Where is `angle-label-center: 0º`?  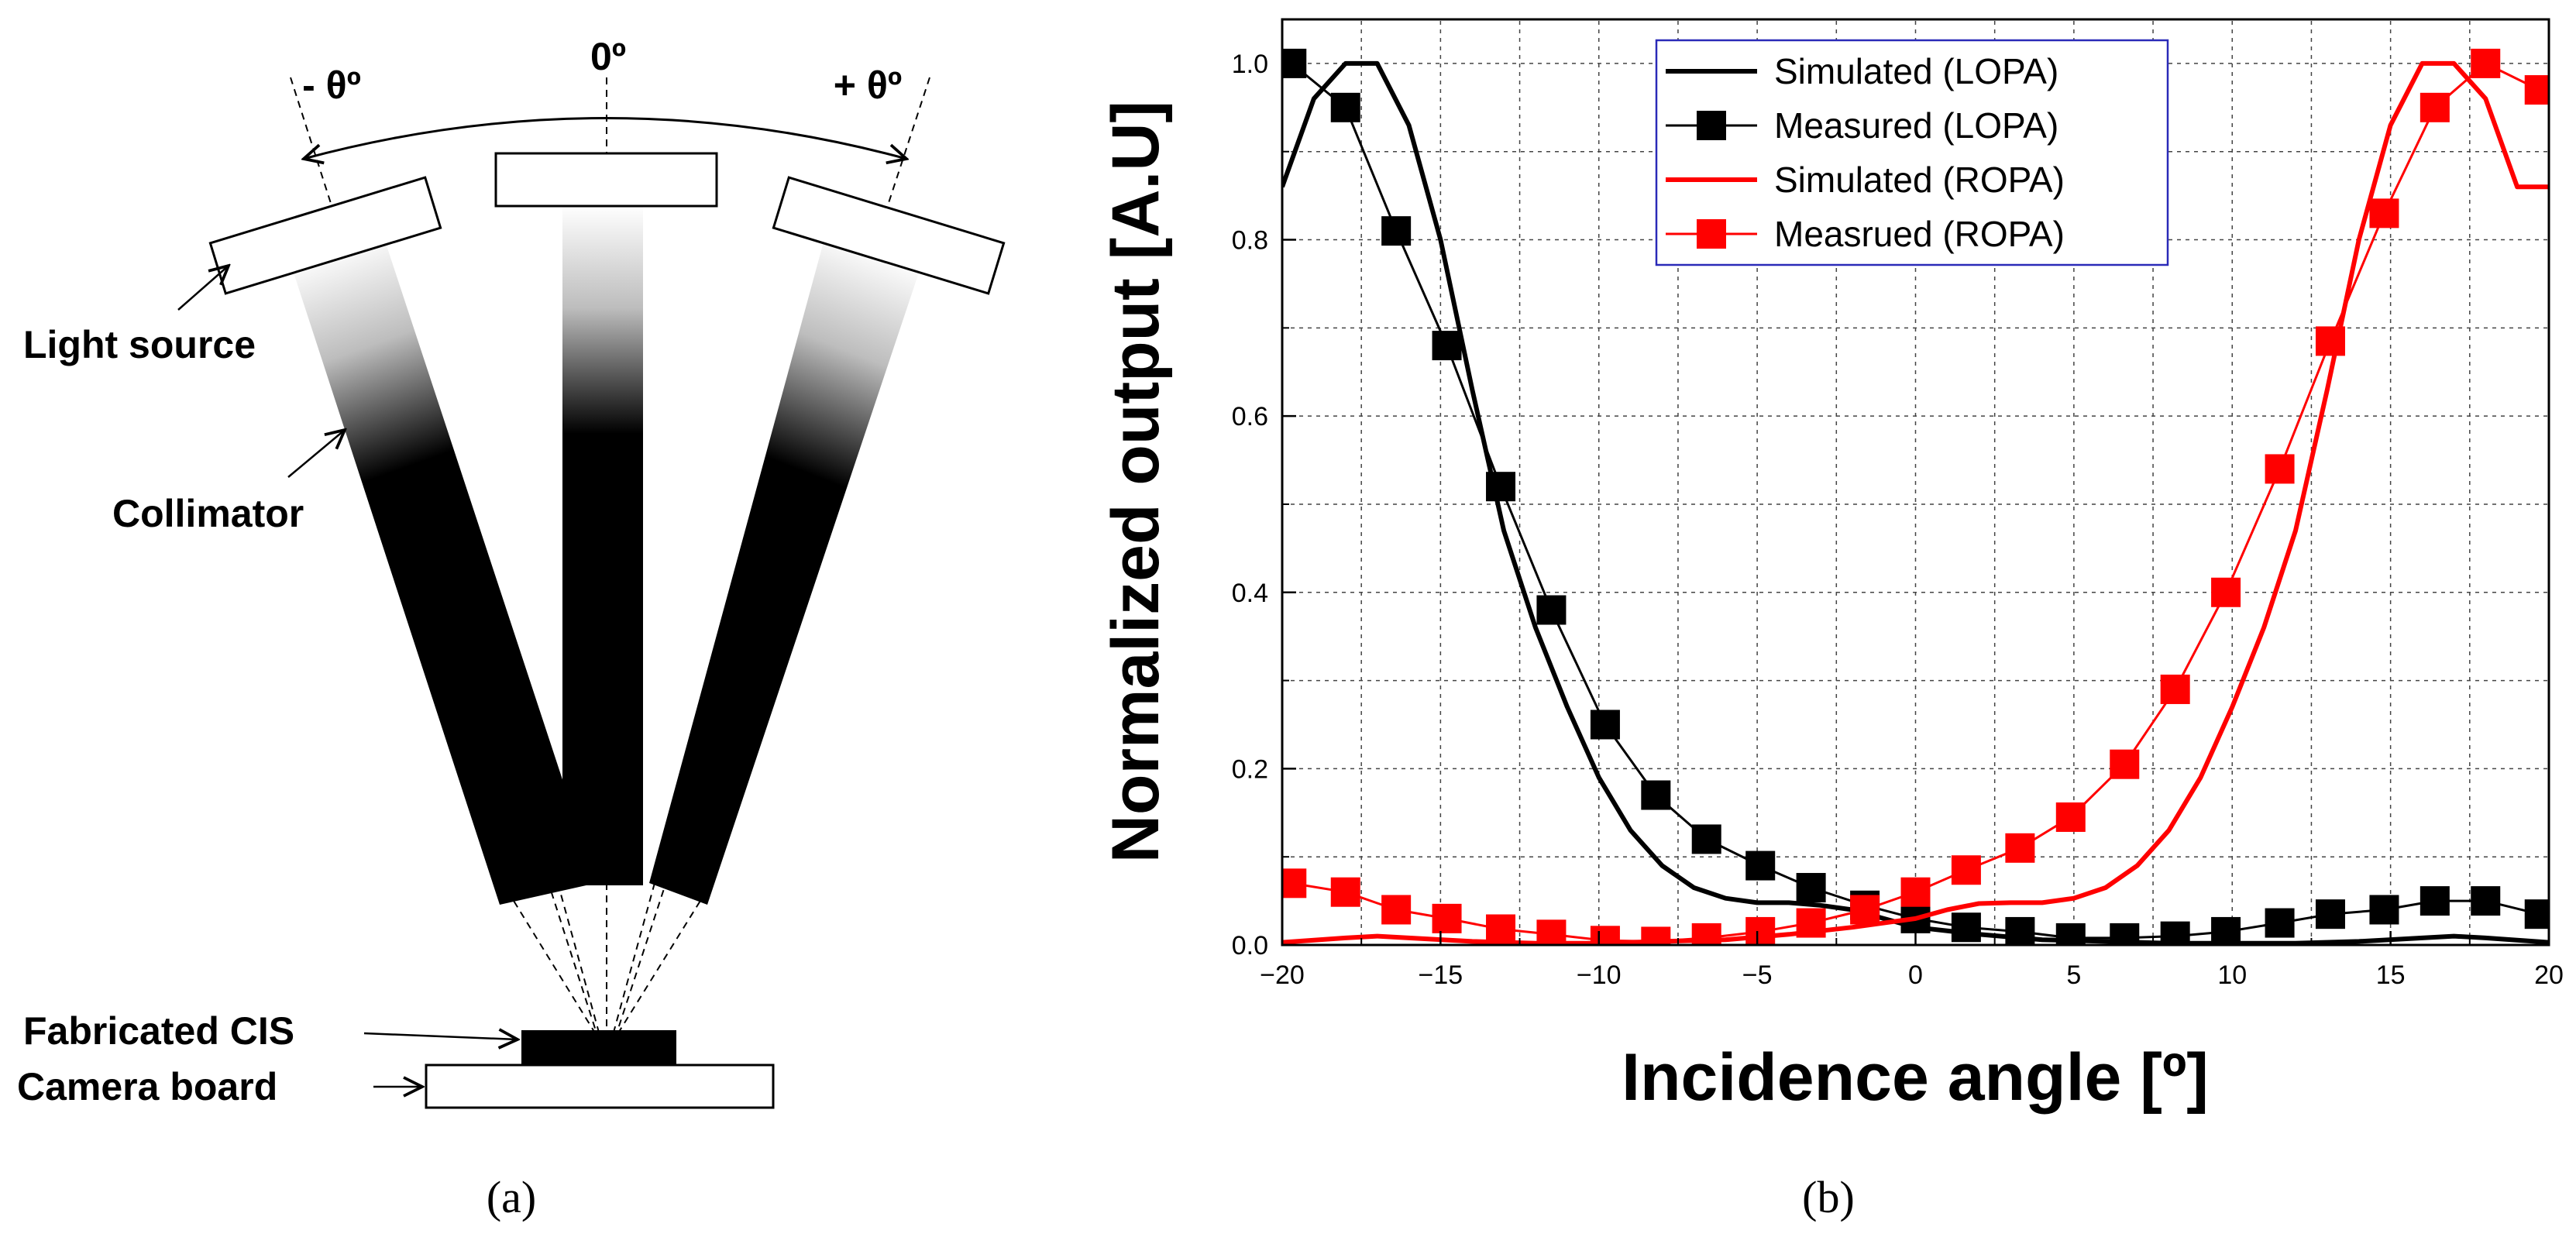
angle-label-center: 0º is located at coordinates (608, 56).